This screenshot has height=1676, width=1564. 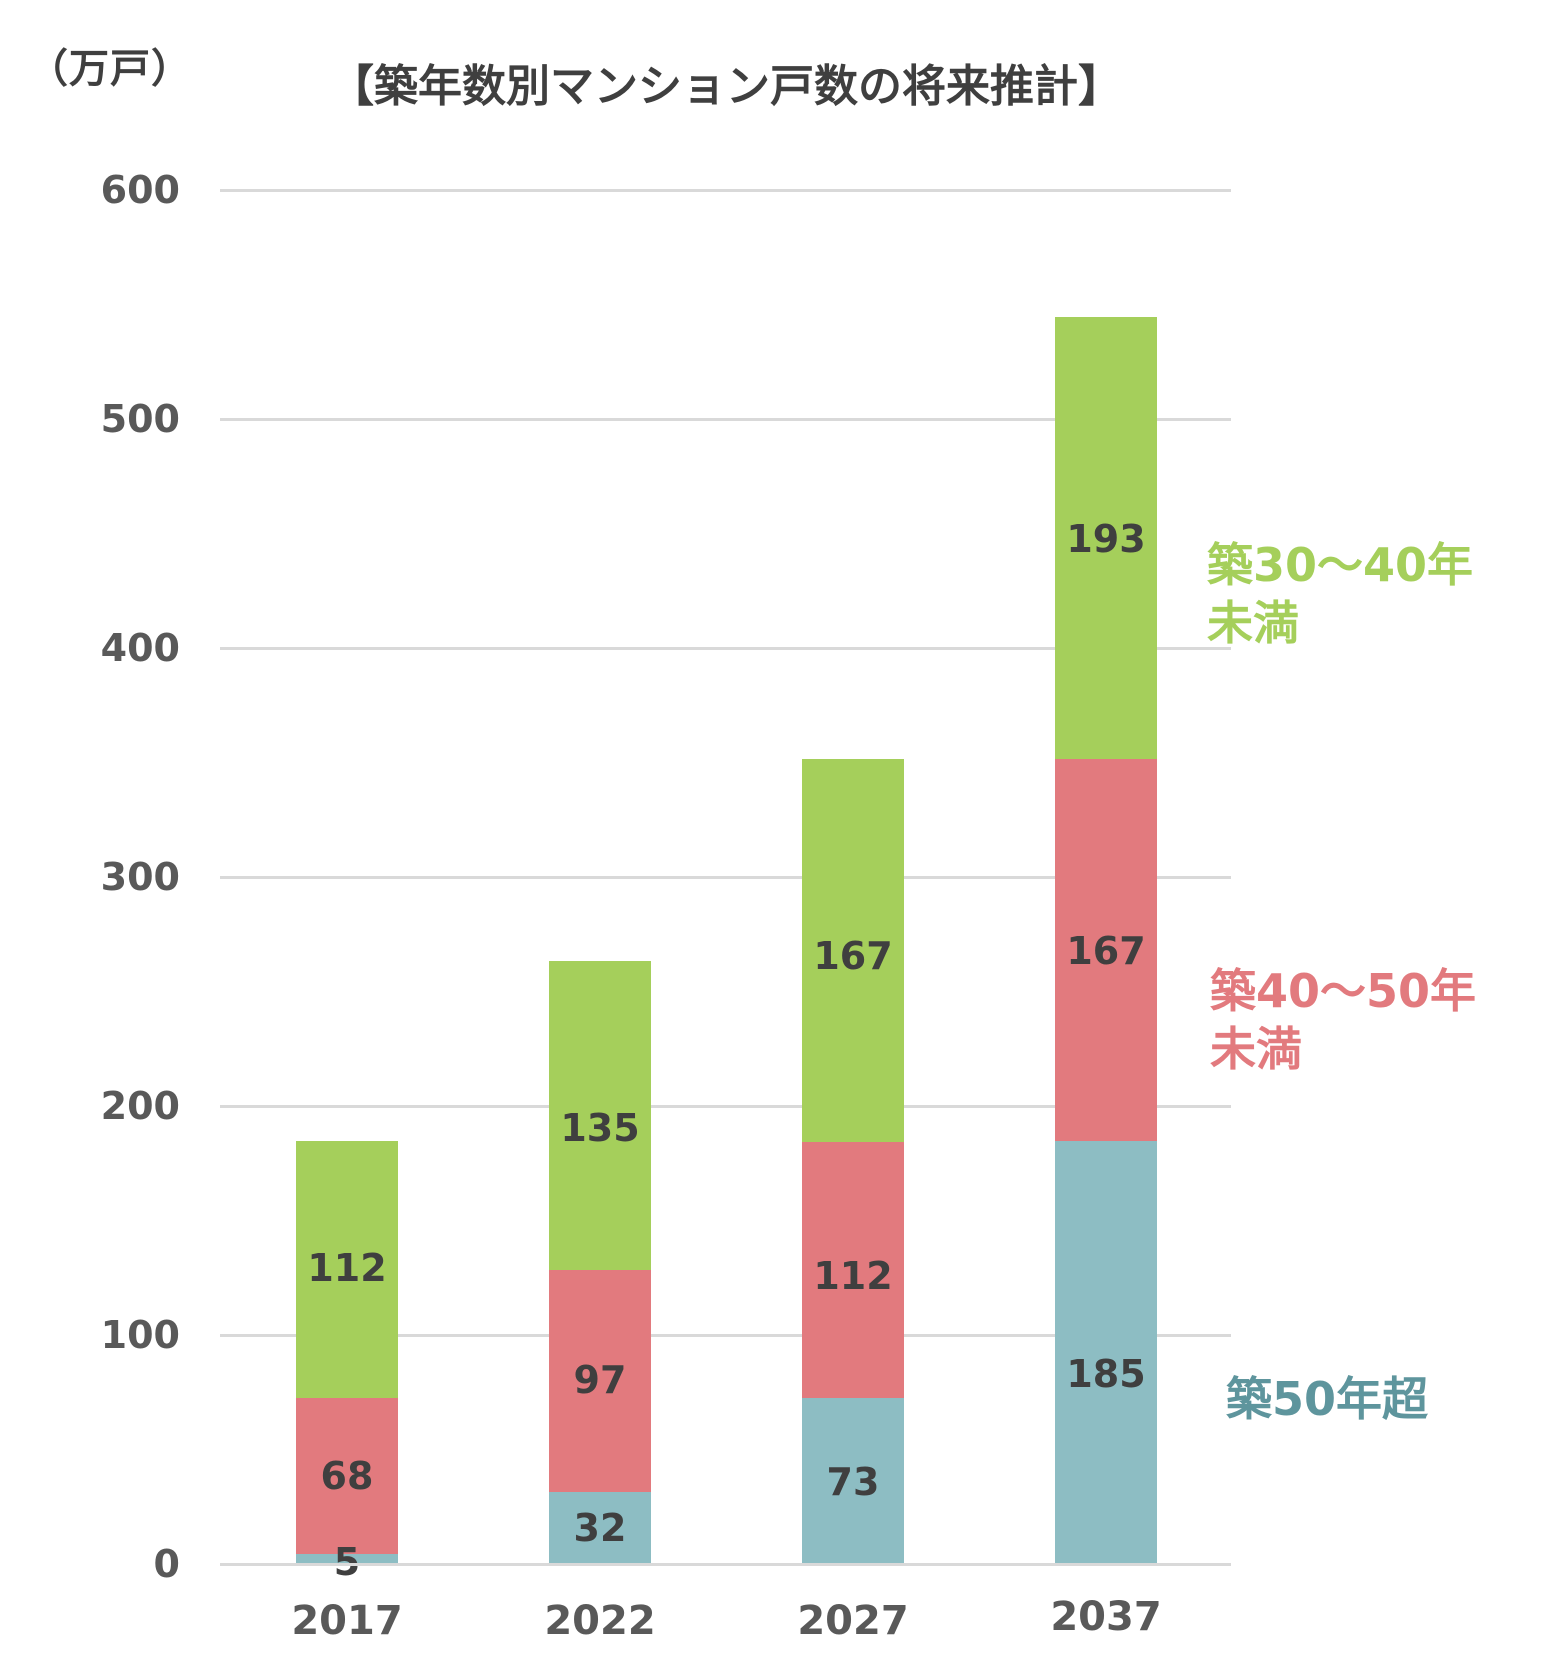 I want to click on bar-2017-red-segment: 68, so click(x=347, y=1476).